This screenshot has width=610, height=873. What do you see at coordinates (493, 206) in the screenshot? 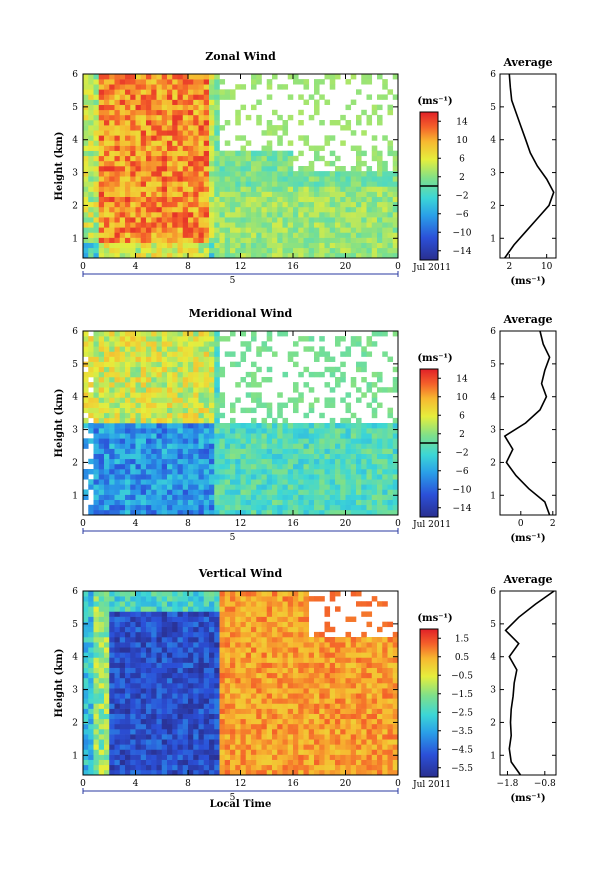
I see `avg-y-tick-label: 2` at bounding box center [493, 206].